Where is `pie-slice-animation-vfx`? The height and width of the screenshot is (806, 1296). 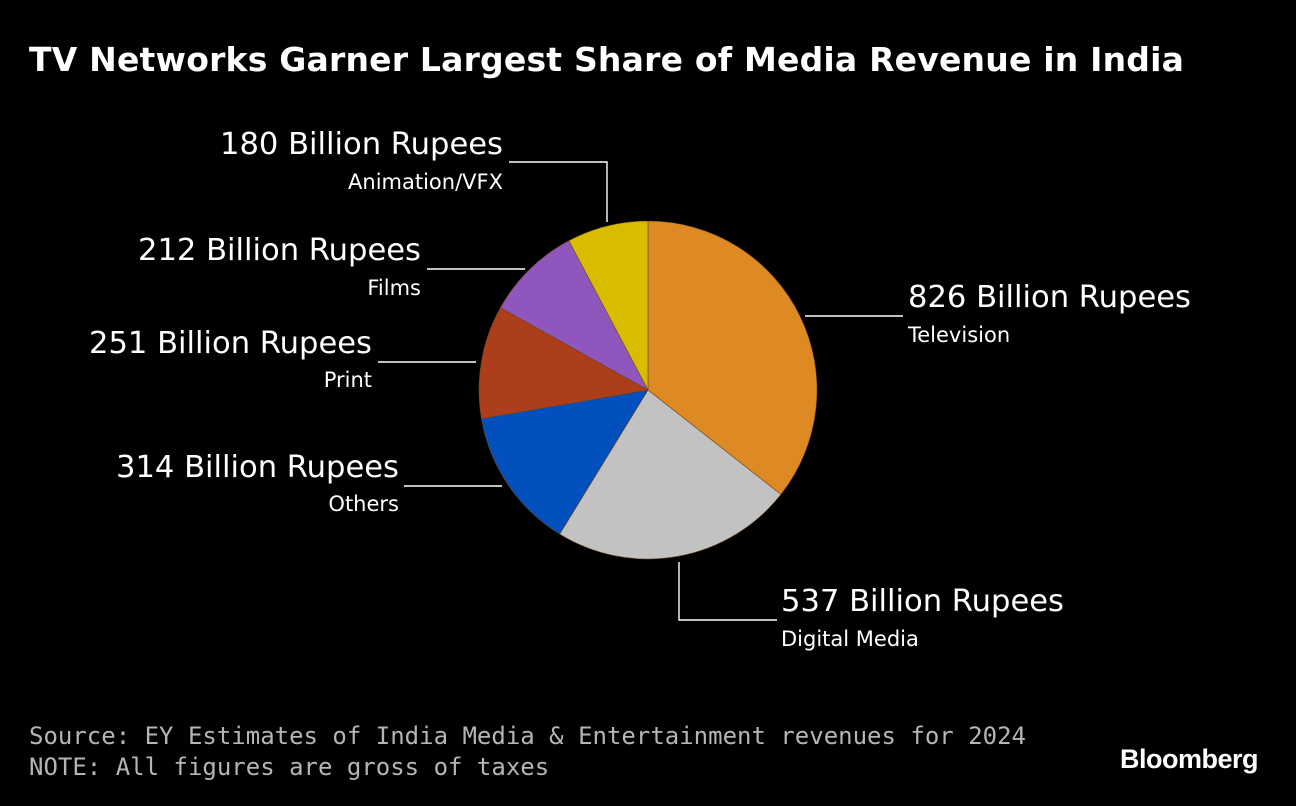
pie-slice-animation-vfx is located at coordinates (608, 305).